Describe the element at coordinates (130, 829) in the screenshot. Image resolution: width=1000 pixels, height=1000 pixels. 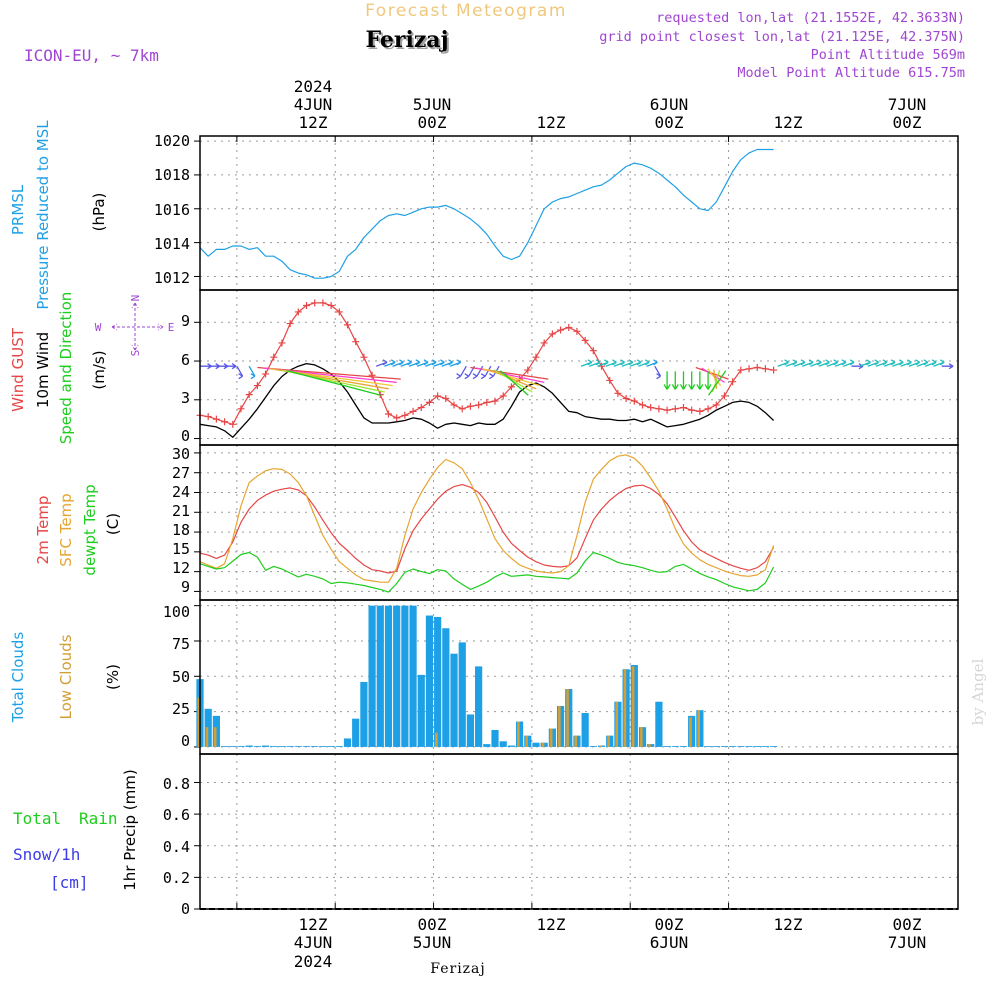
I see `precip-label-unit: 1hr Precip (mm)` at that location.